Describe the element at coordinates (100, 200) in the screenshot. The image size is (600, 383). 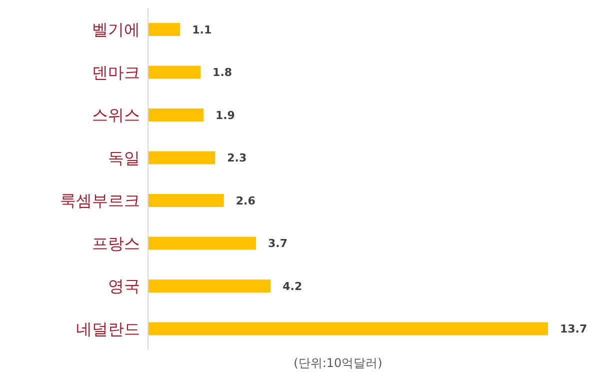
I see `y-tick-label: 룩셈부르크` at that location.